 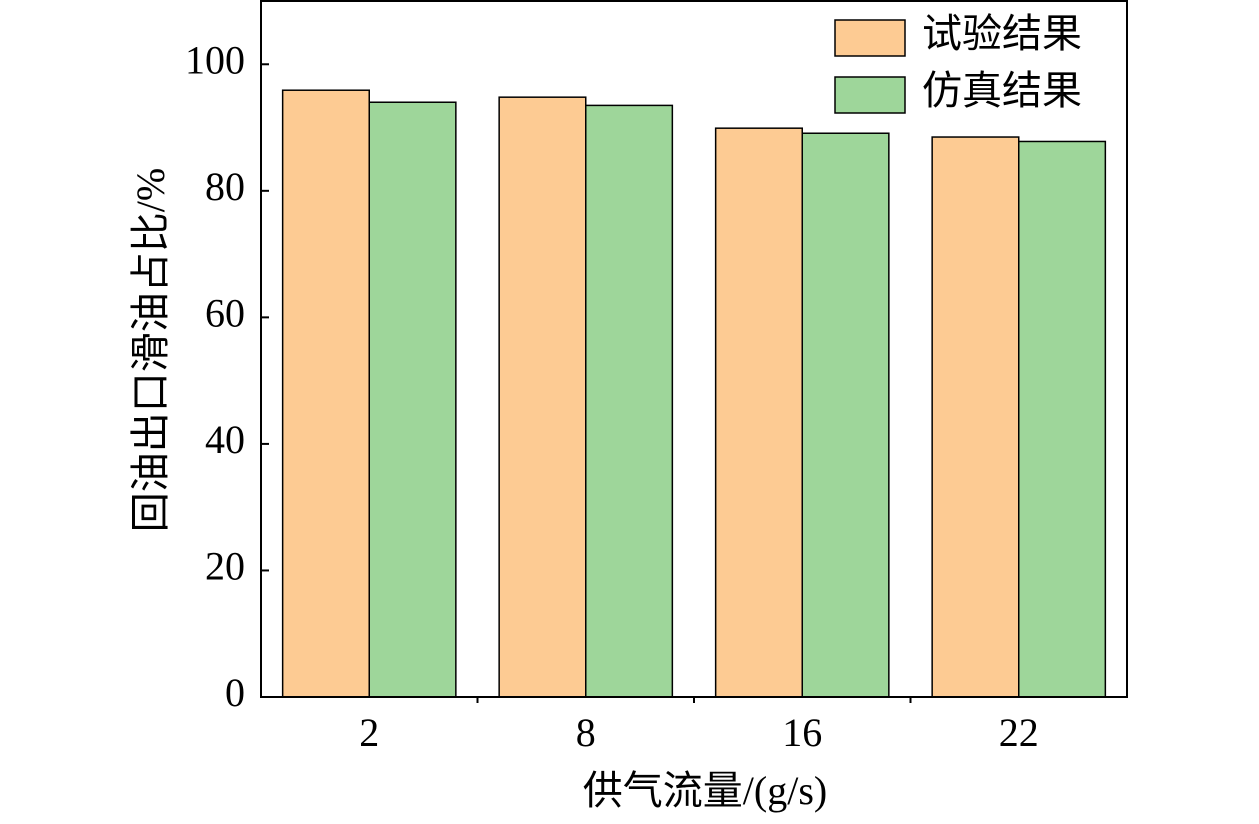 What do you see at coordinates (215, 59) in the screenshot?
I see `y-tick-label: 100` at bounding box center [215, 59].